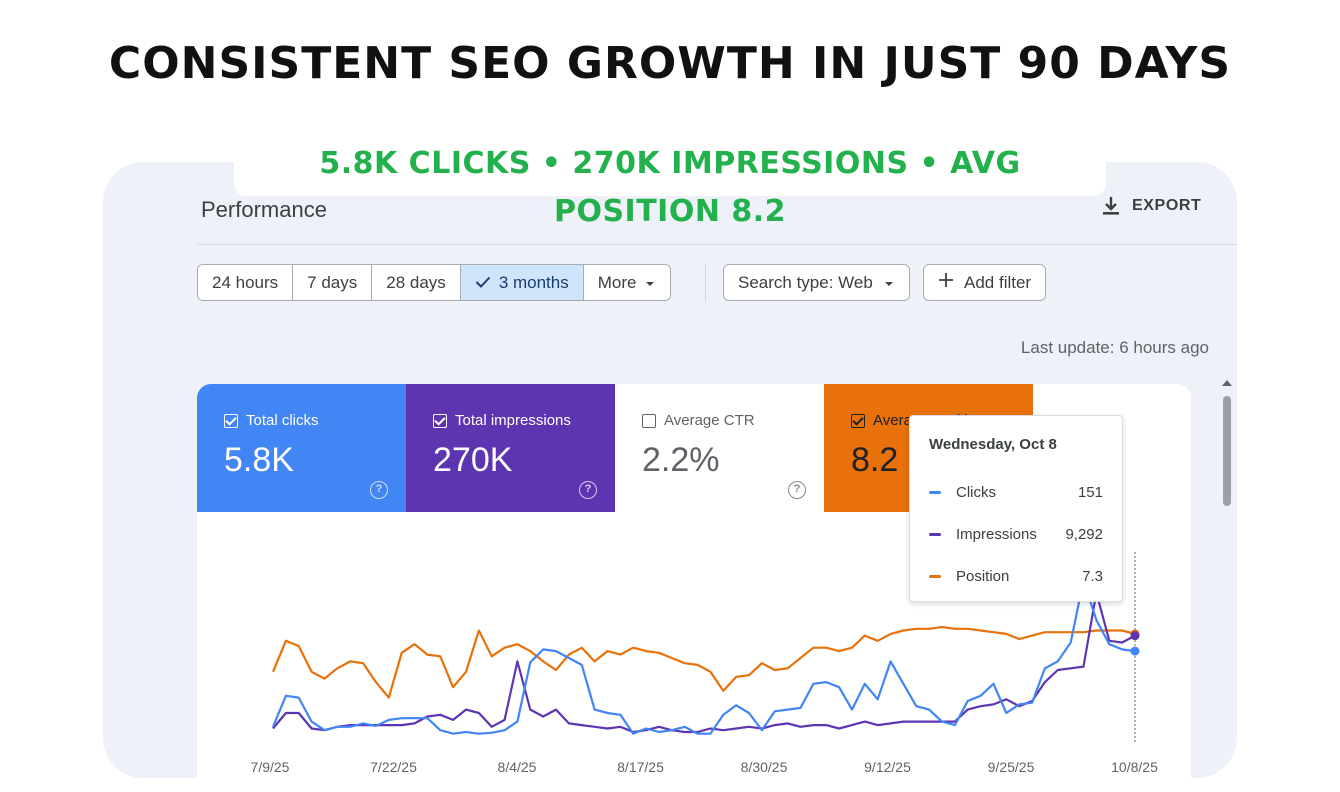  I want to click on range-24-hours: 24 hours, so click(246, 282).